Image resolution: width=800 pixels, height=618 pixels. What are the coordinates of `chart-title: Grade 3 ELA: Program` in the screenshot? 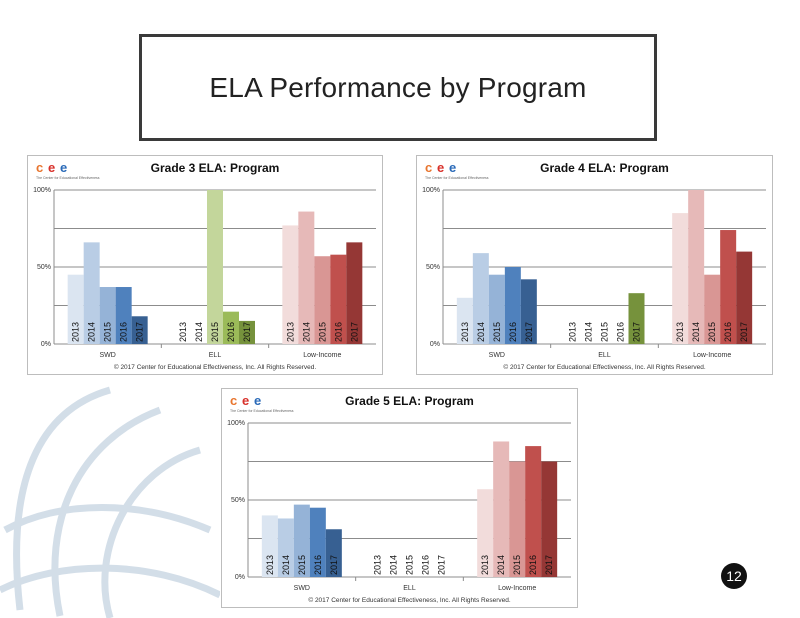 It's located at (215, 168).